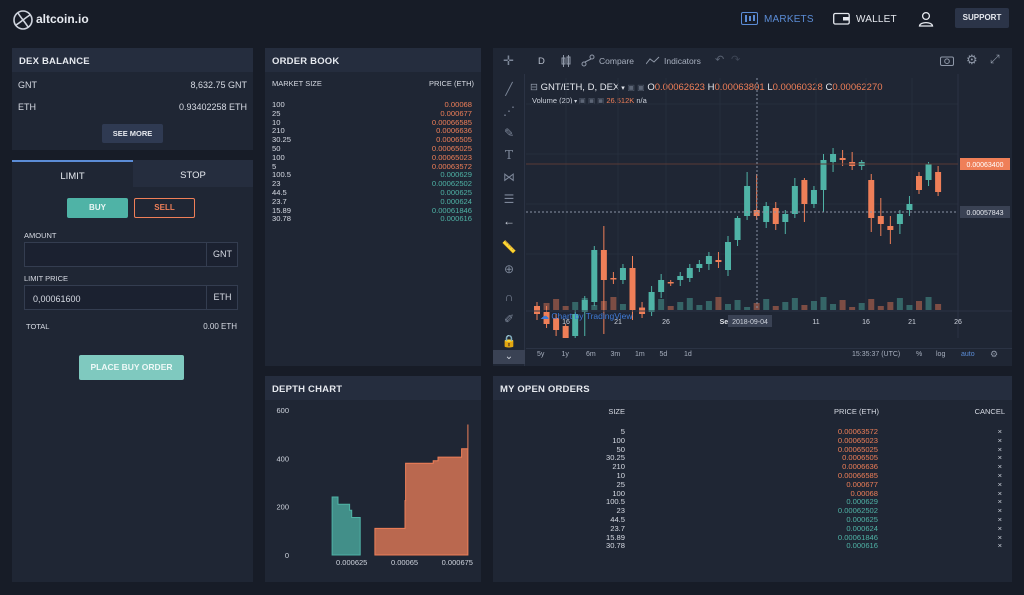 The image size is (1024, 595). I want to click on altcoin-logo-icon, so click(23, 20).